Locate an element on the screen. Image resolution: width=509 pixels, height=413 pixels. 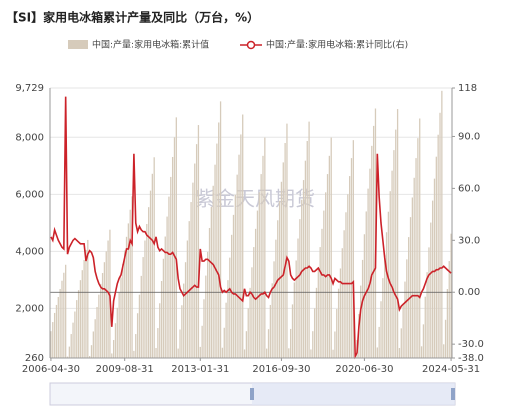
navigator is located at coordinates (252, 394).